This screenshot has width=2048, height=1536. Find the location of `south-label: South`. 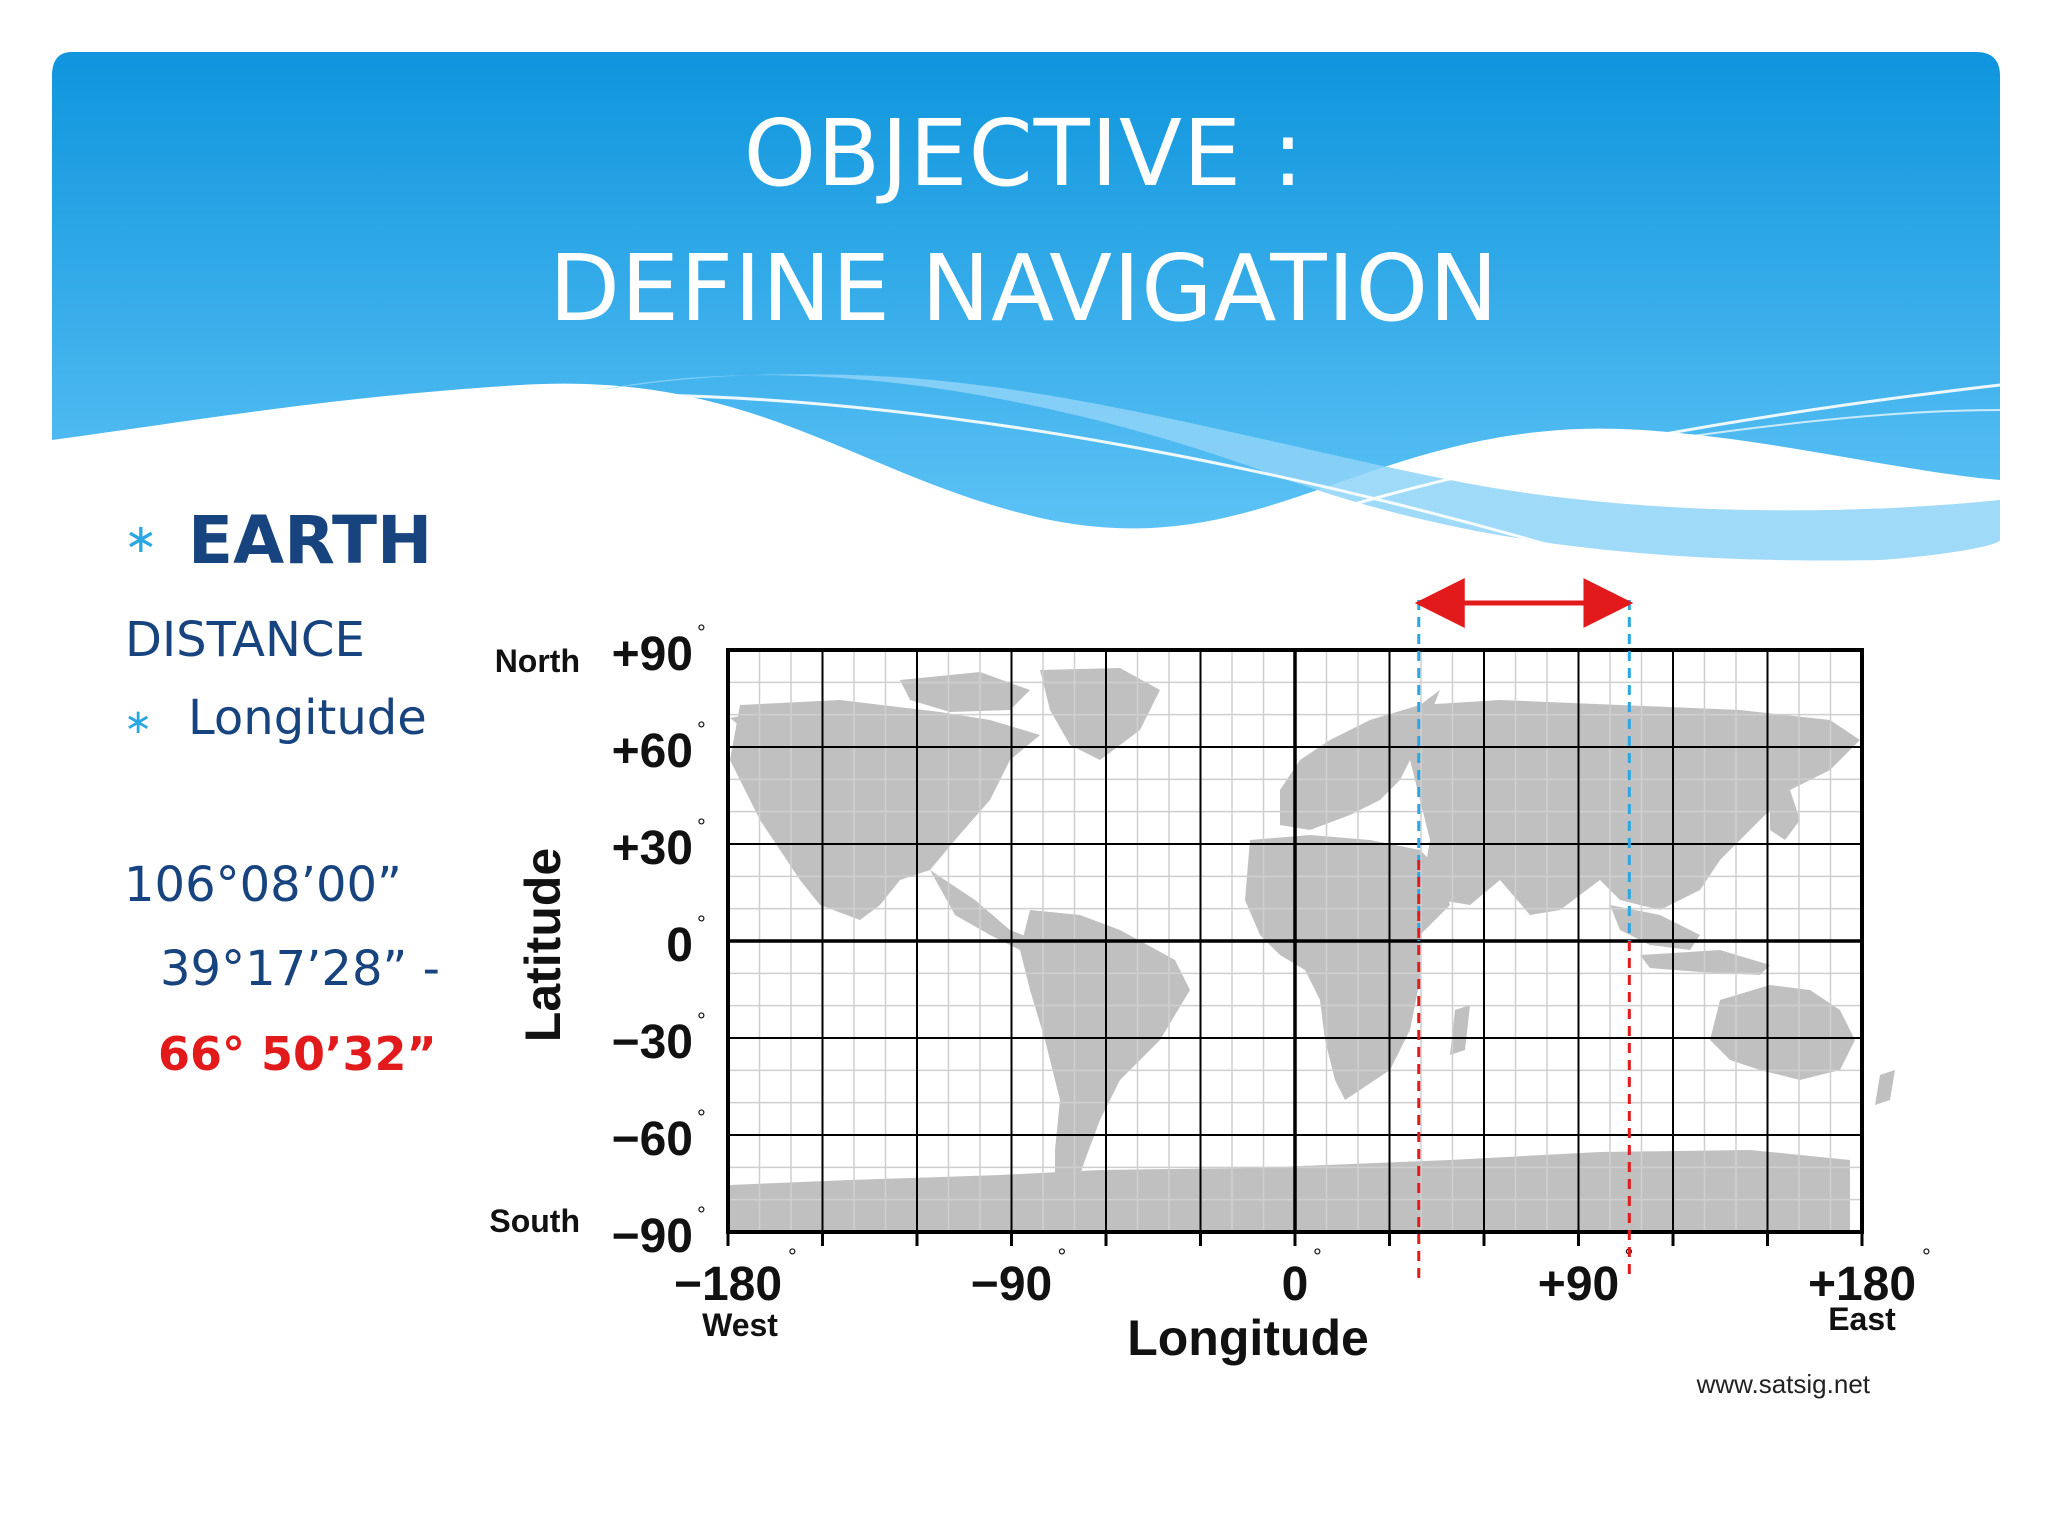

south-label: South is located at coordinates (534, 1221).